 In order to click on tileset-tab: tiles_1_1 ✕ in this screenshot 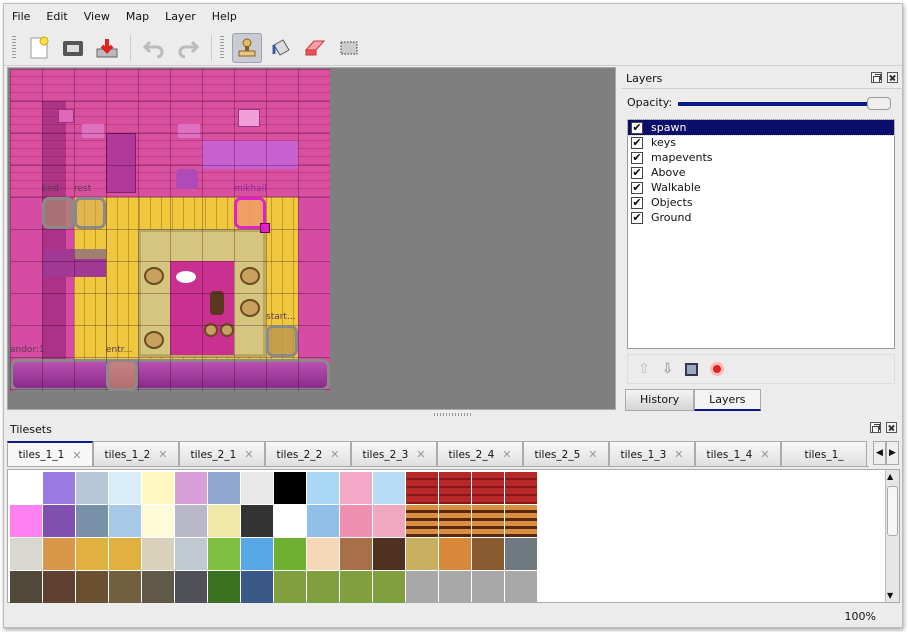, I will do `click(50, 453)`.